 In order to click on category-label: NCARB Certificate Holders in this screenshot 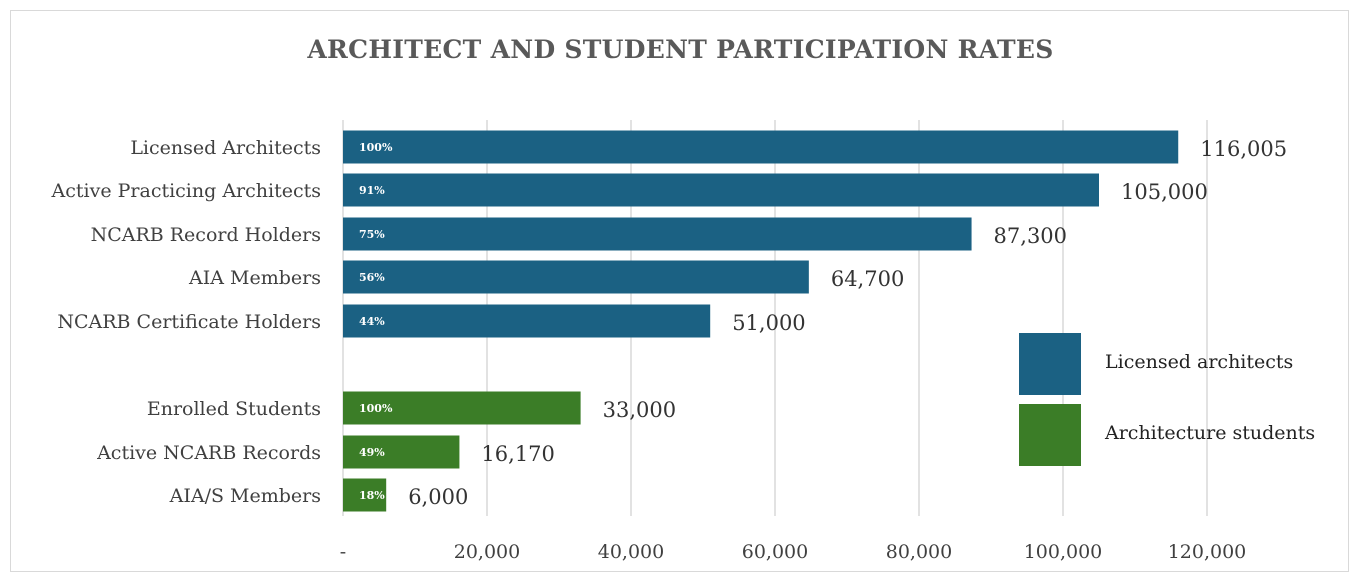, I will do `click(189, 322)`.